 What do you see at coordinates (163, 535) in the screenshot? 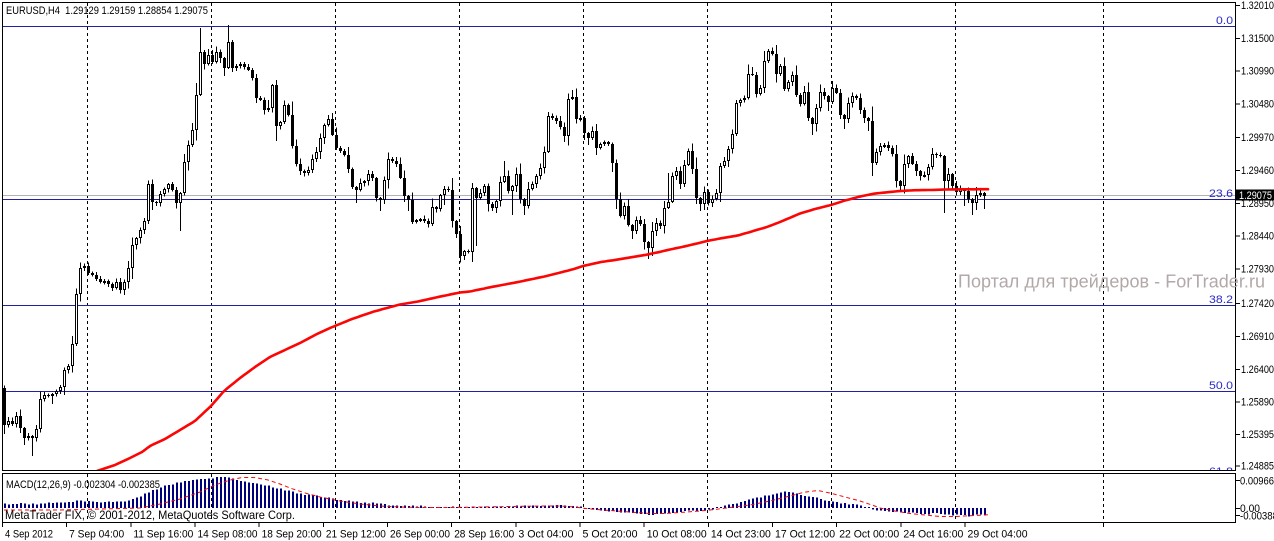
I see `svg-text: 11 Sep 16:00` at bounding box center [163, 535].